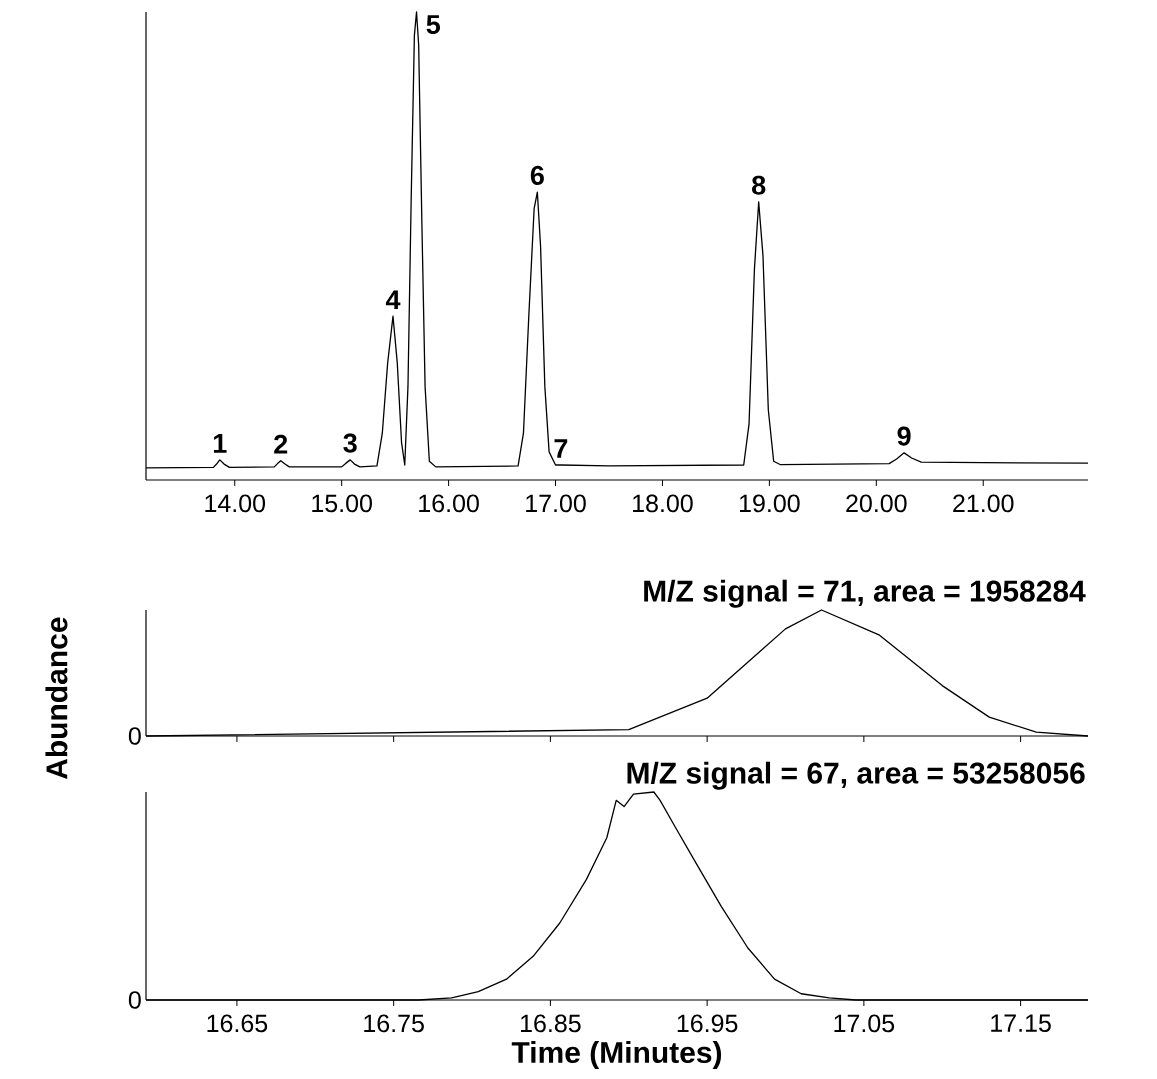 The image size is (1157, 1079). Describe the element at coordinates (556, 503) in the screenshot. I see `x-tick-label: 17.00` at that location.